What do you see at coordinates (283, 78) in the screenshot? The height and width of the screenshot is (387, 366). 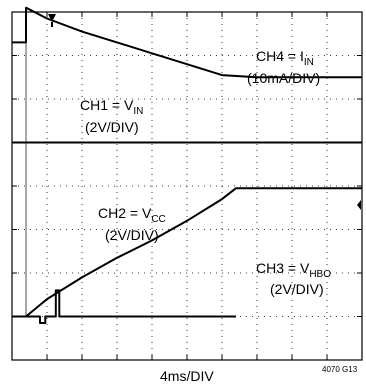 I see `ch4-scale: (10mA/DIV)` at bounding box center [283, 78].